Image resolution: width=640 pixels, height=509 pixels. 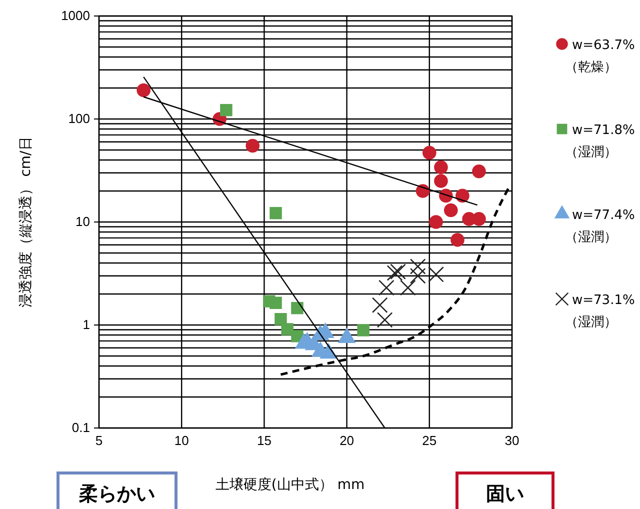 I want to click on y-tick-label: 100, so click(x=79, y=118).